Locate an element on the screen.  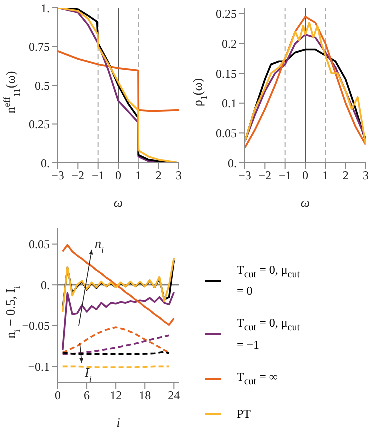
x-tick-label: 18 is located at coordinates (145, 395).